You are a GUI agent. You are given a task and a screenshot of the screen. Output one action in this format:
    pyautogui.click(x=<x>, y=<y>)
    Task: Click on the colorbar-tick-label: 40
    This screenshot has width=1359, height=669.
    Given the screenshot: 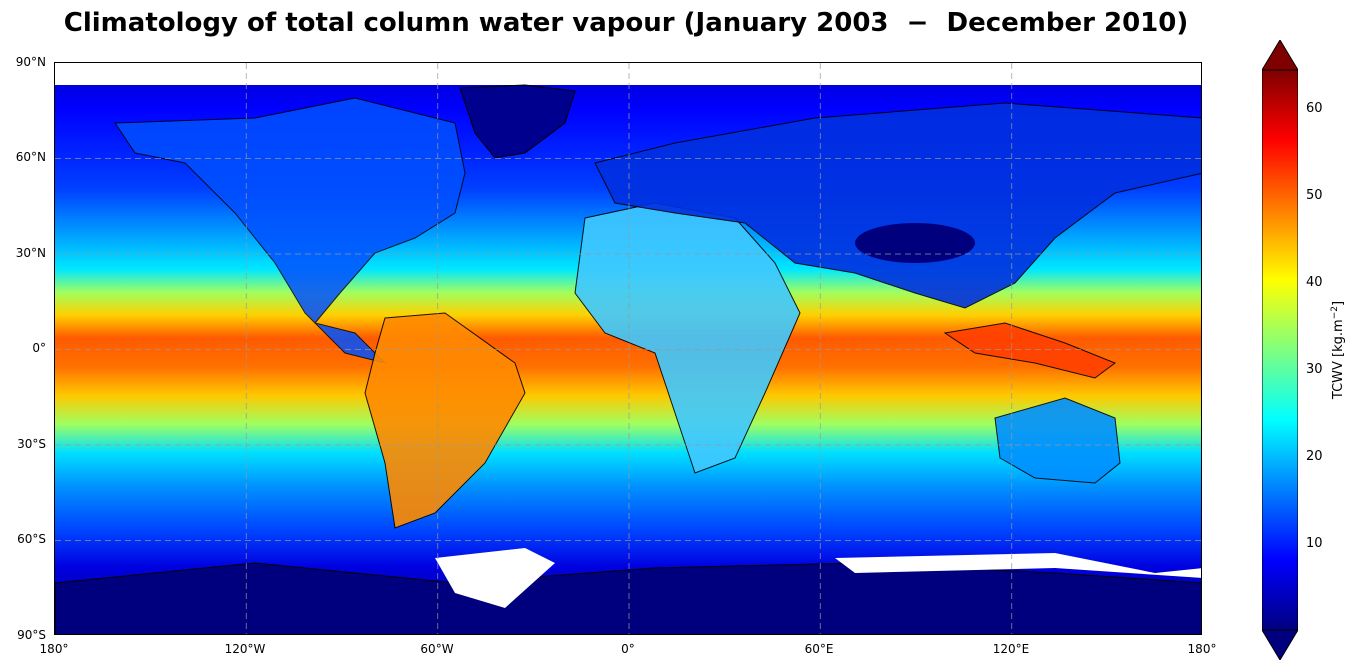 What is the action you would take?
    pyautogui.click(x=1314, y=282)
    